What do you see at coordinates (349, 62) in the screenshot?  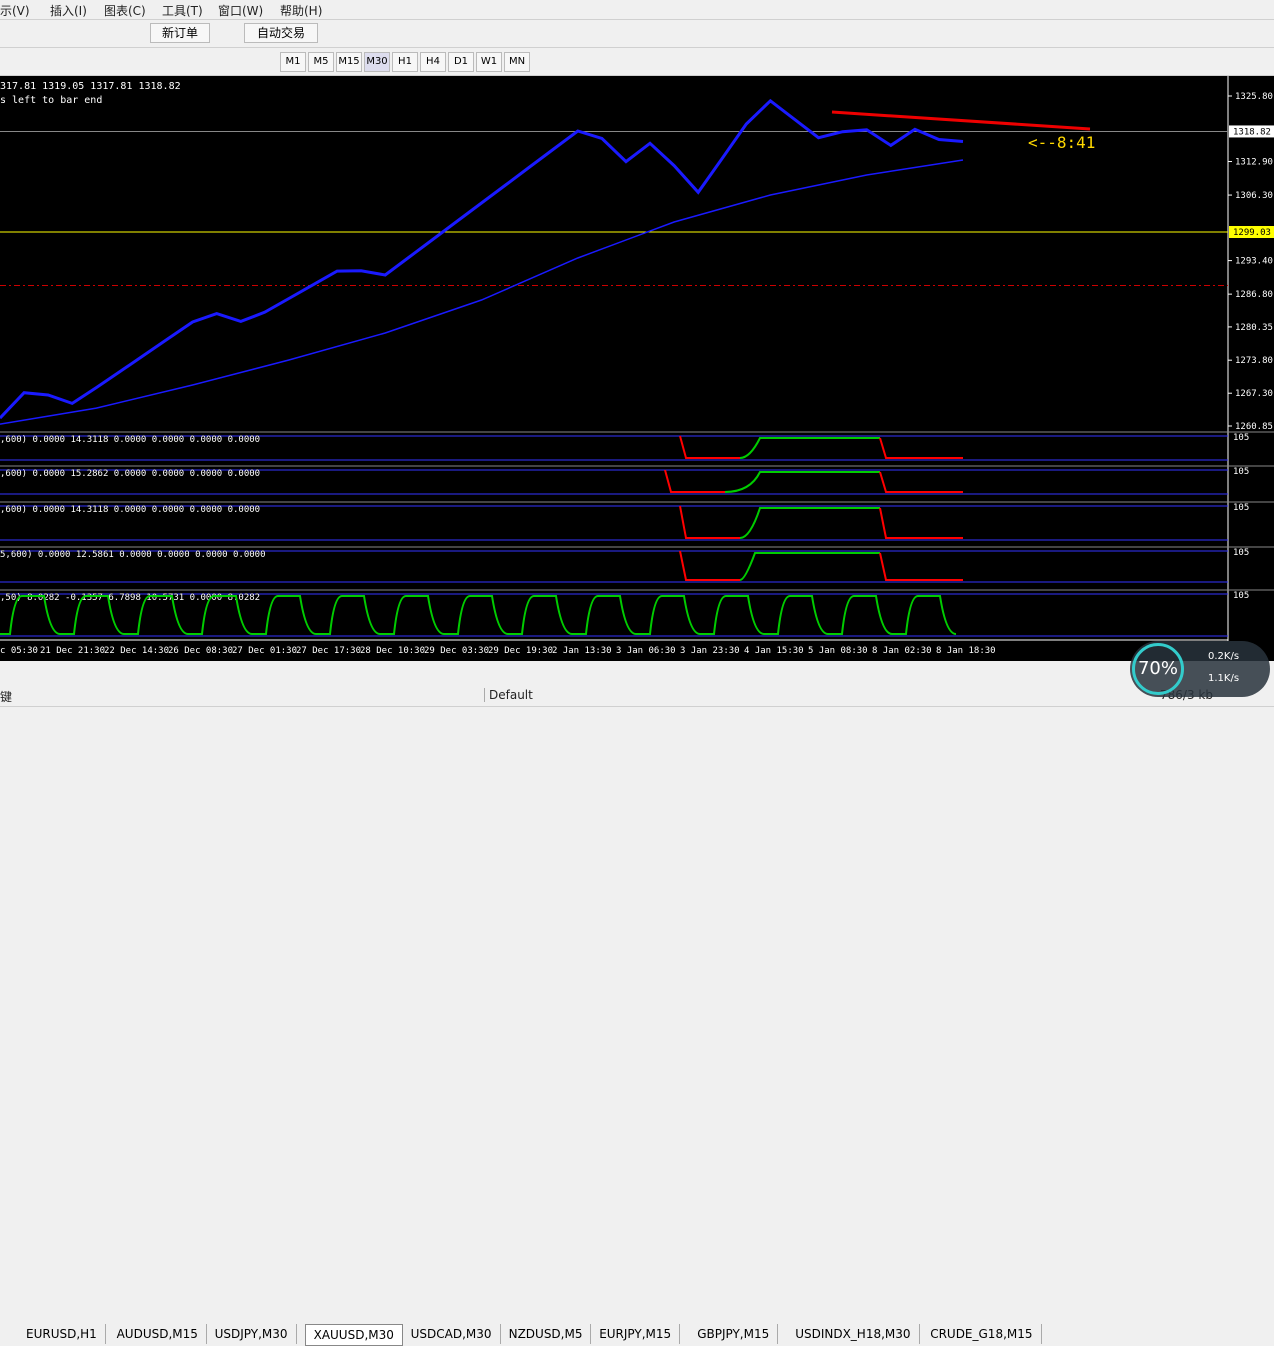 I see `timeframe-button: M15` at bounding box center [349, 62].